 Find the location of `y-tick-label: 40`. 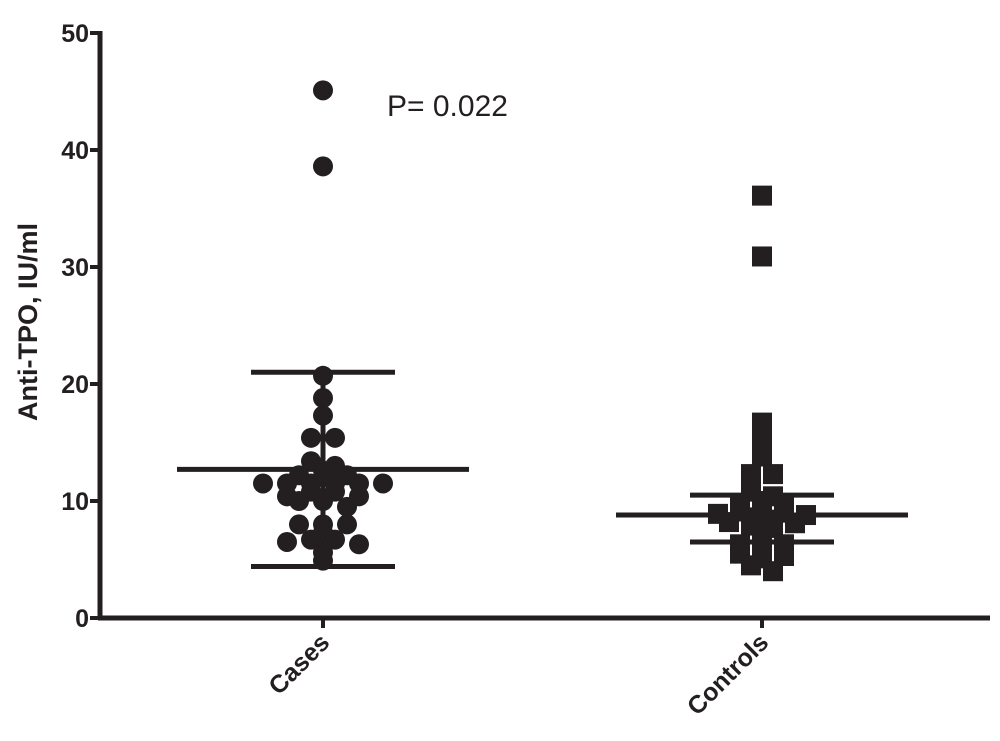

y-tick-label: 40 is located at coordinates (75, 151).